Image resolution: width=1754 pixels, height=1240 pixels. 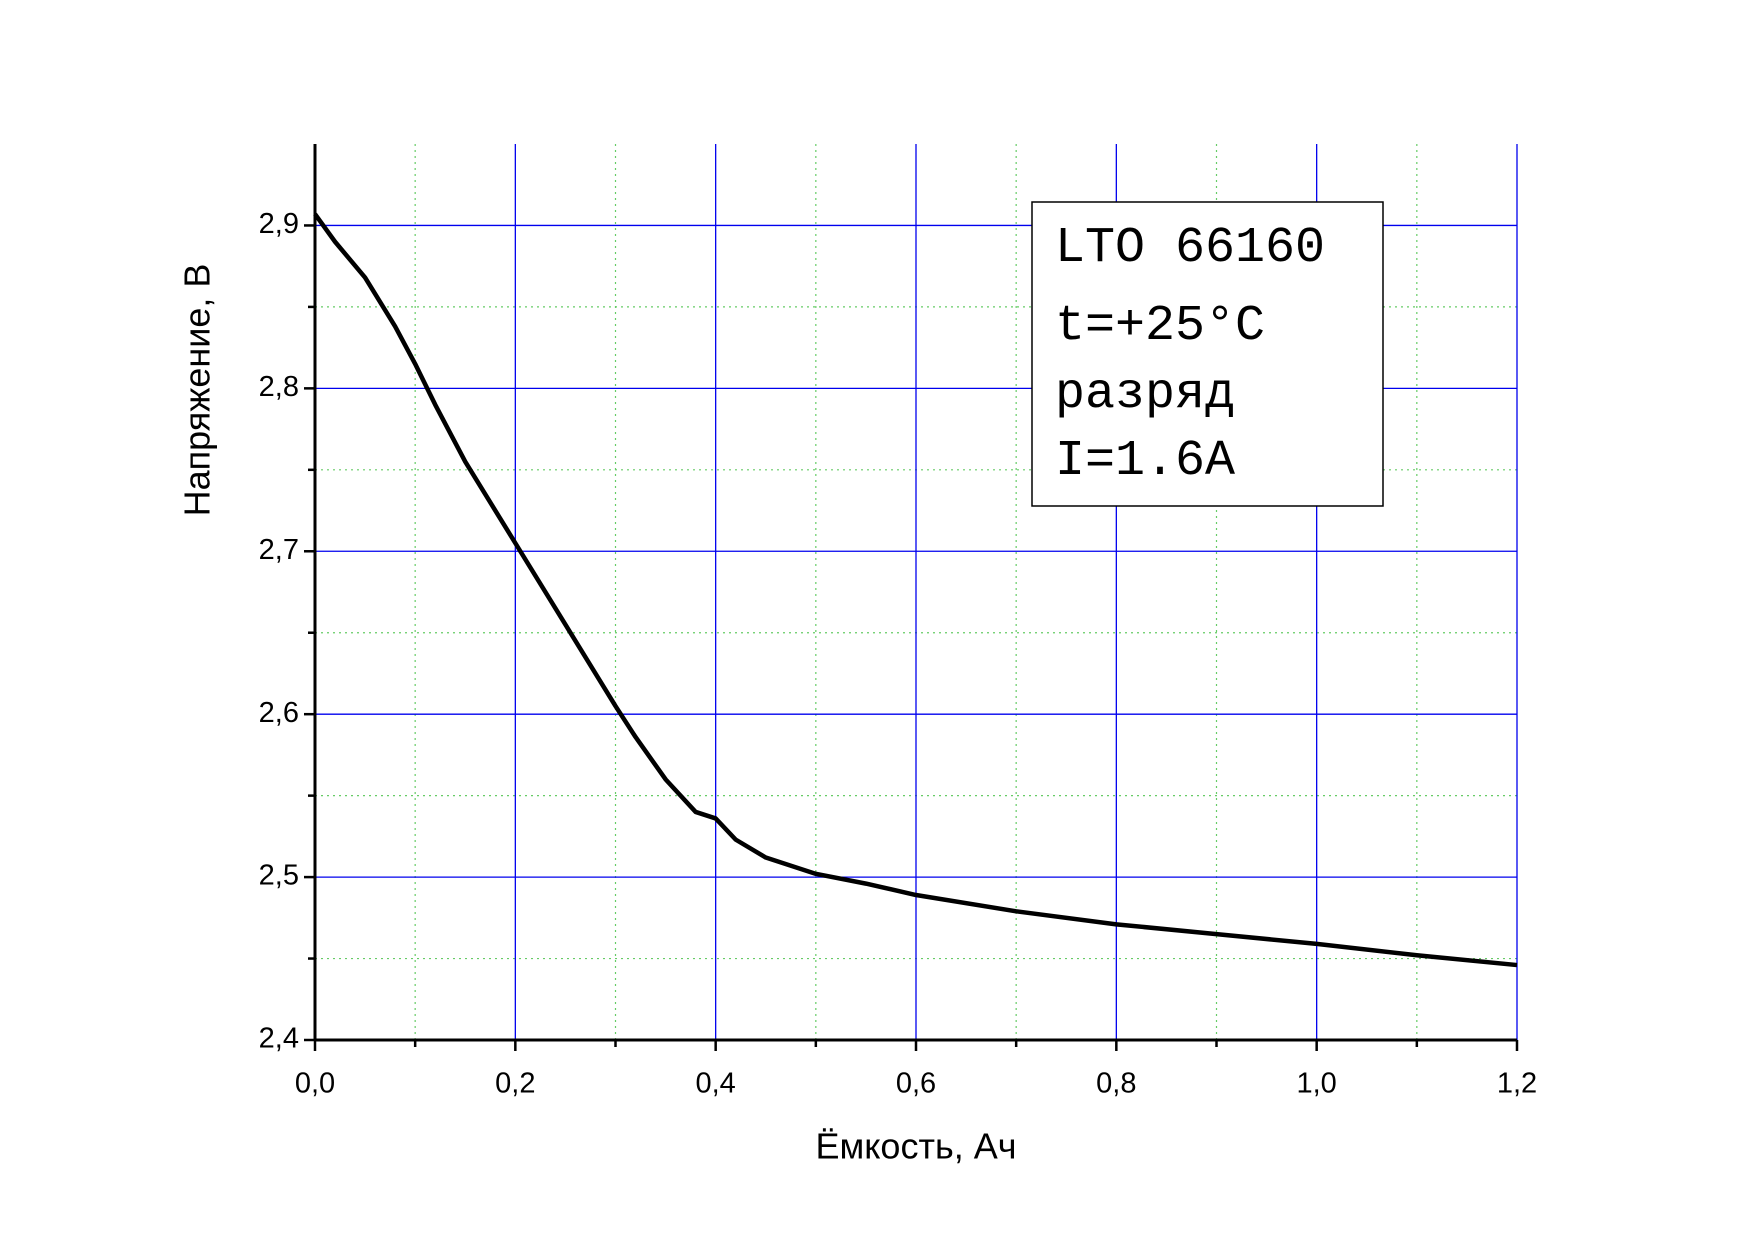 I want to click on y-tick-label: 2,9, so click(x=279, y=224).